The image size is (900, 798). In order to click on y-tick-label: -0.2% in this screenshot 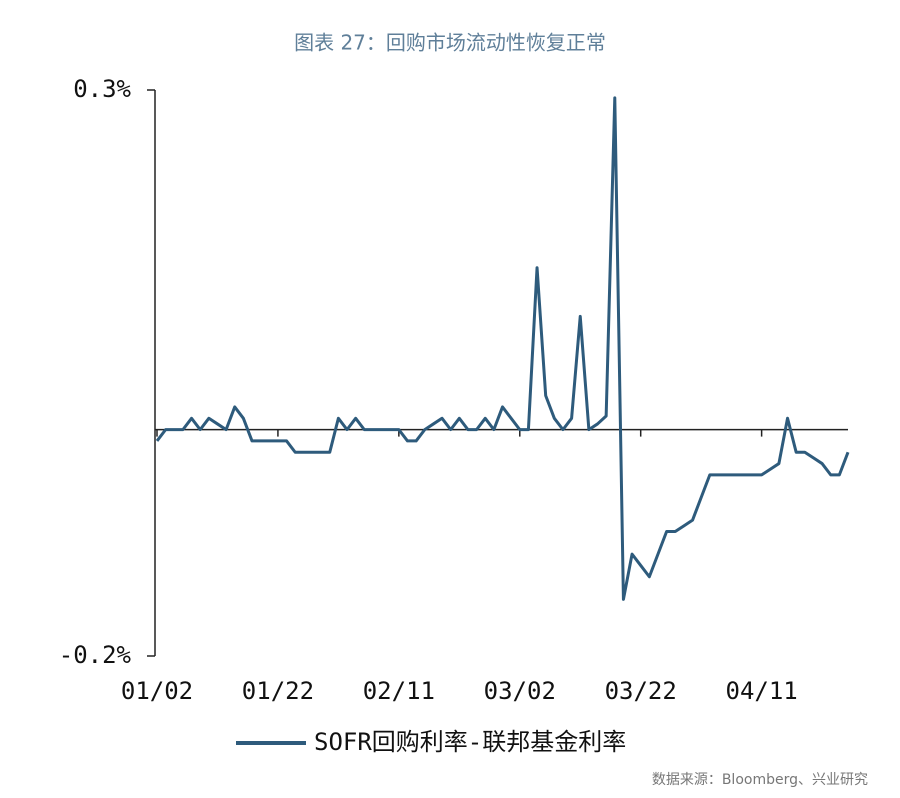, I will do `click(95, 655)`.